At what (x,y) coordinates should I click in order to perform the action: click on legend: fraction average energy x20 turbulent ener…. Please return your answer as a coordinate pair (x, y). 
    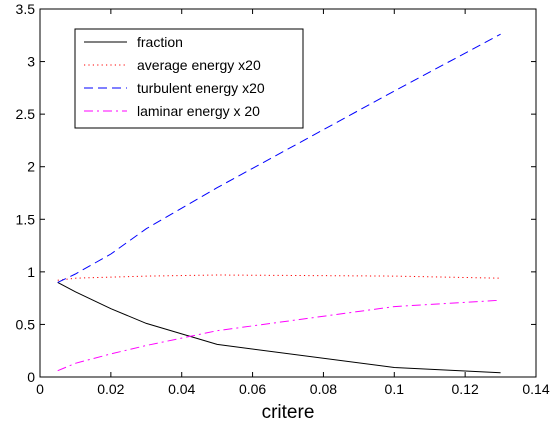
    Looking at the image, I should click on (189, 78).